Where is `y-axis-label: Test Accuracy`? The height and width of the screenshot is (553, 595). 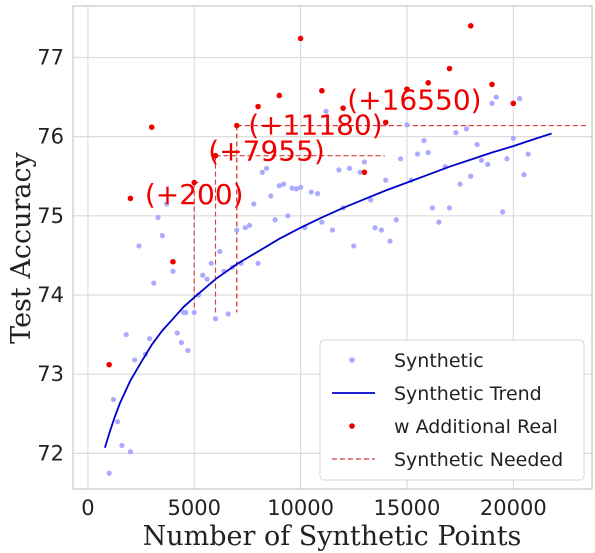
y-axis-label: Test Accuracy is located at coordinates (21, 247).